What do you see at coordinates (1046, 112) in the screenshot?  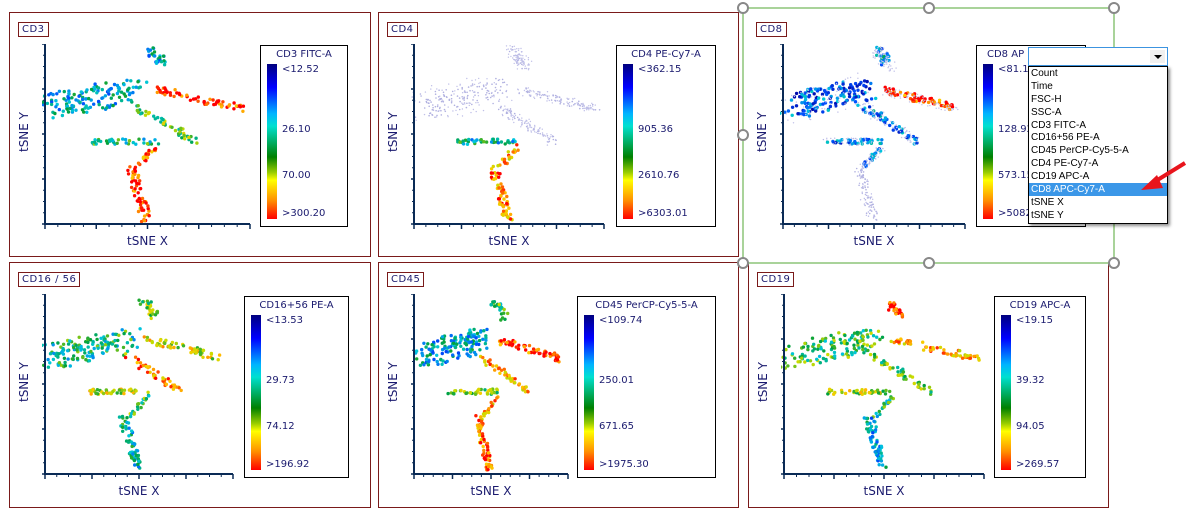 I see `dropdown-option: SSC-A` at bounding box center [1046, 112].